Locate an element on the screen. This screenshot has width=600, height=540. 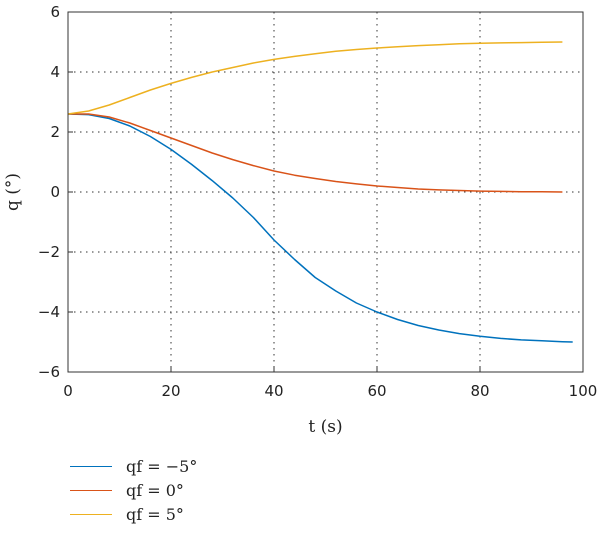
y-tick-label: 4 is located at coordinates (55, 72).